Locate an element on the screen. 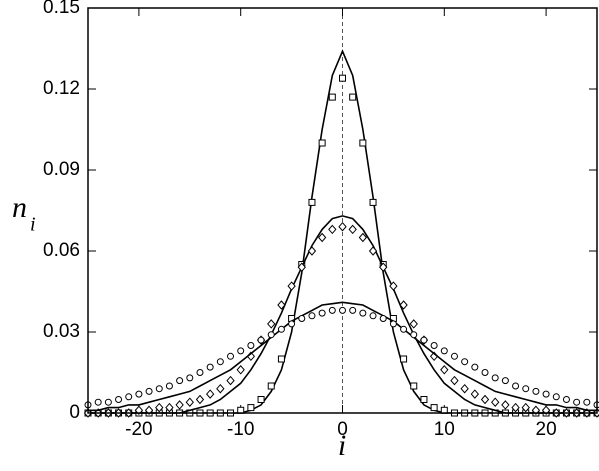 The height and width of the screenshot is (471, 599). x-tick-label: -10 is located at coordinates (240, 429).